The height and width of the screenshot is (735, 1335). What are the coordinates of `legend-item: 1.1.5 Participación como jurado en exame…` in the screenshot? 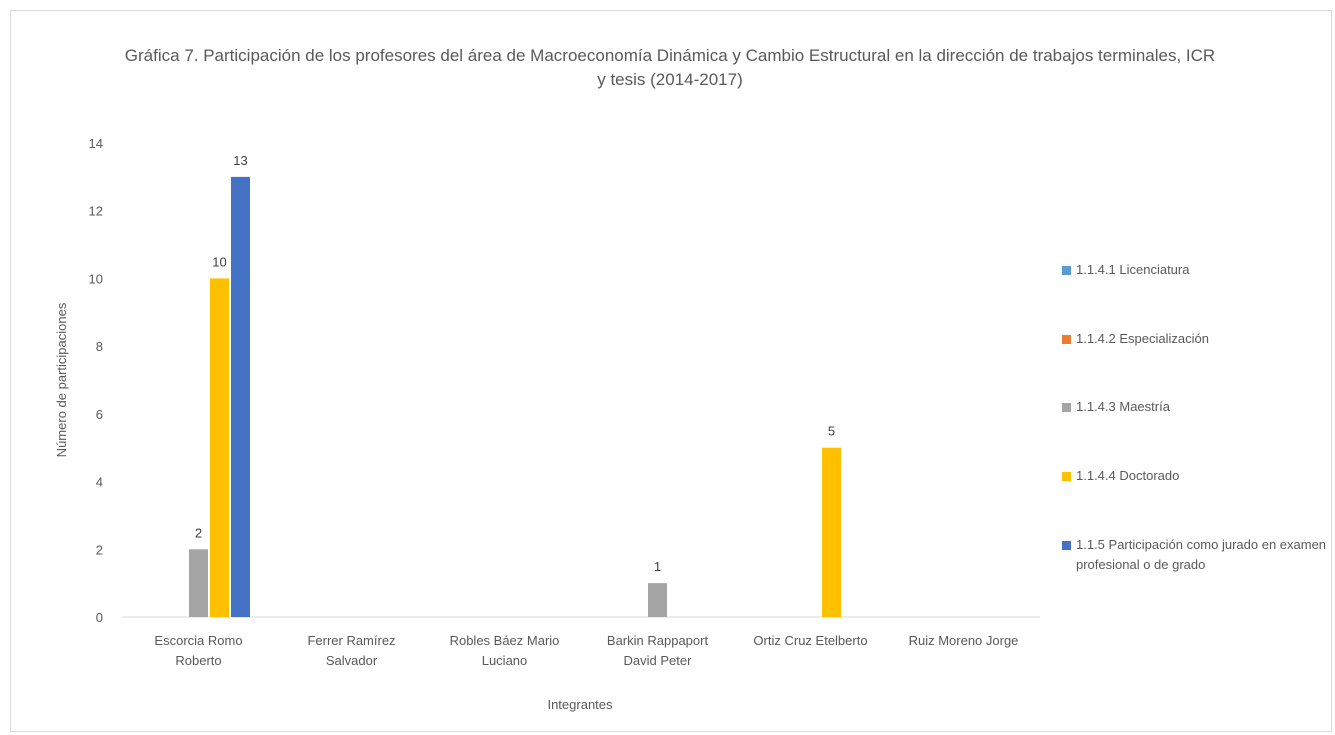 It's located at (1197, 555).